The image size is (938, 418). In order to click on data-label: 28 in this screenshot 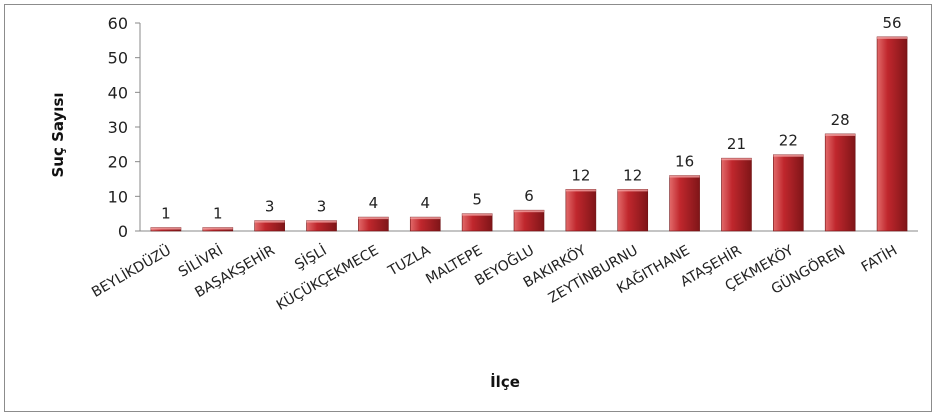, I will do `click(840, 120)`.